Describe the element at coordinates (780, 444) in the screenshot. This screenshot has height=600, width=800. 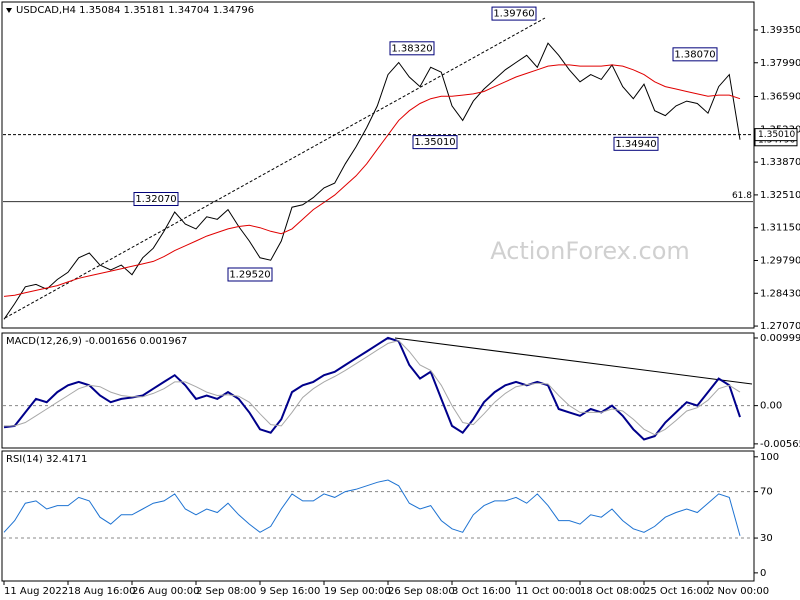
I see `y-tick-label: -0.005651` at that location.